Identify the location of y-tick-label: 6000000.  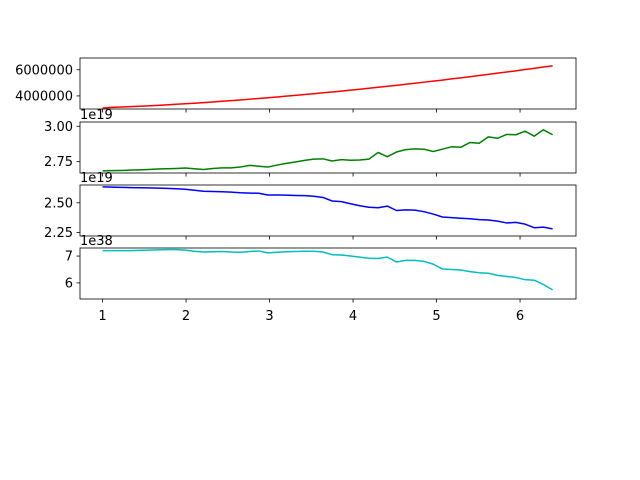
(44, 70).